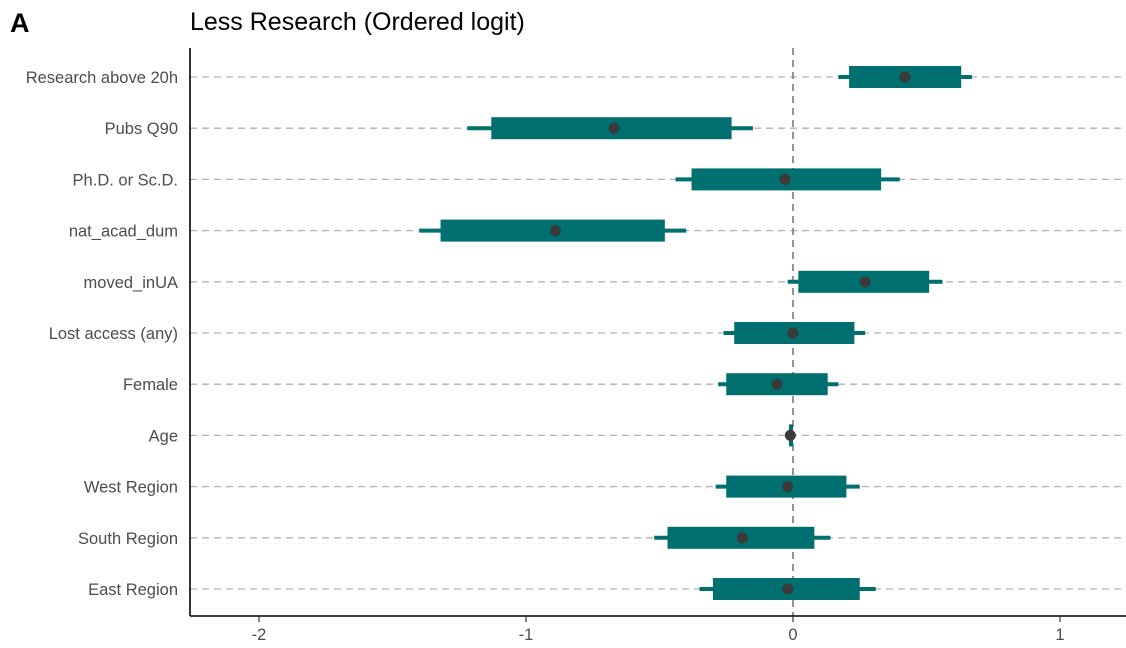 This screenshot has height=648, width=1126. Describe the element at coordinates (357, 22) in the screenshot. I see `chart-title: Less Research (Ordered logit)` at that location.